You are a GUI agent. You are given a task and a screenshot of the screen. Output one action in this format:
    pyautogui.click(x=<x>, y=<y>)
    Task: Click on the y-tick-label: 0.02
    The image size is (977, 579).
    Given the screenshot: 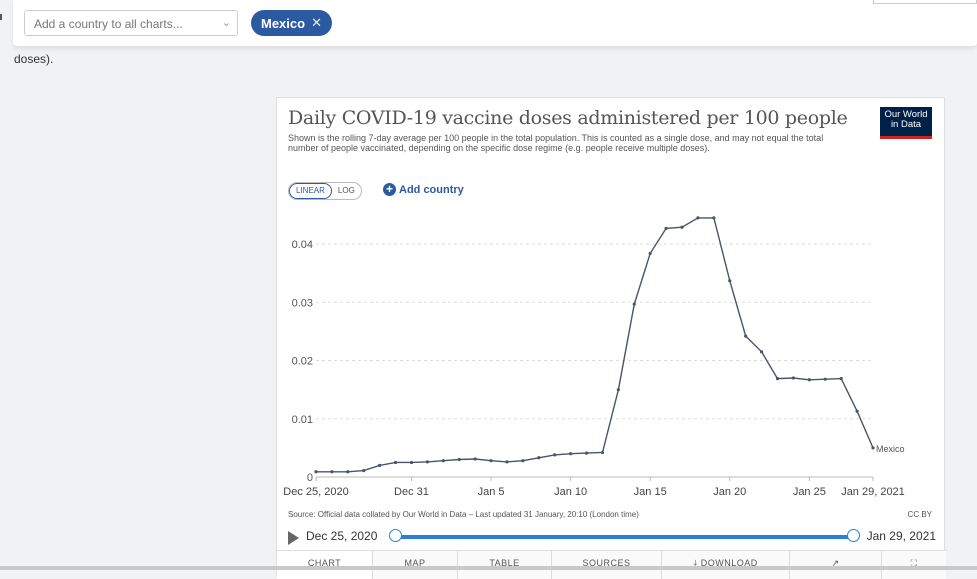 What is the action you would take?
    pyautogui.click(x=302, y=362)
    